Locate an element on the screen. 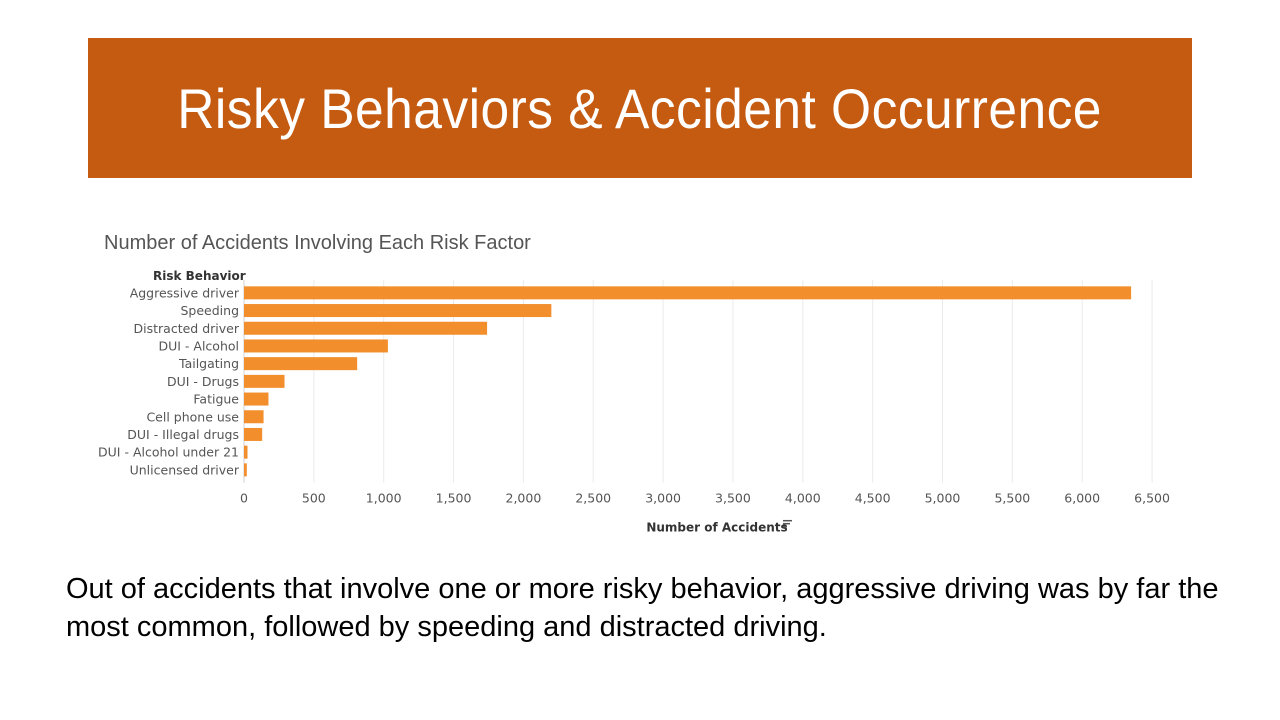  x-tick-label: 5,000 is located at coordinates (943, 498).